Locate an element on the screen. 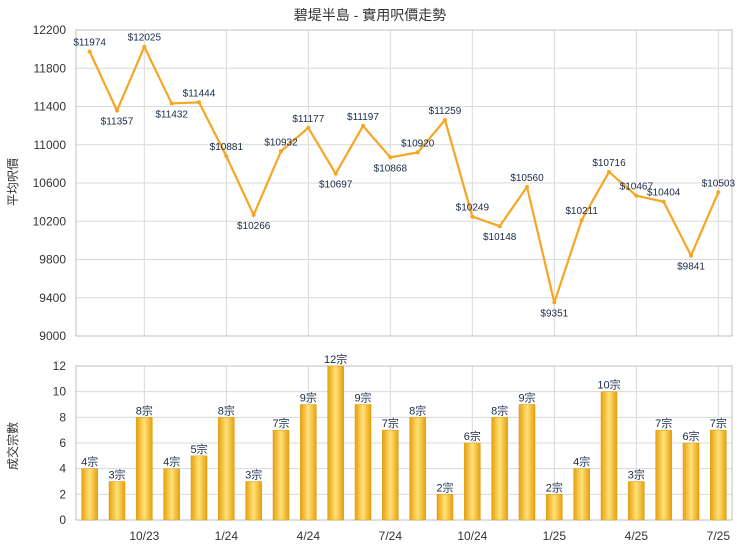  volume-tick-label: 6 is located at coordinates (62, 443).